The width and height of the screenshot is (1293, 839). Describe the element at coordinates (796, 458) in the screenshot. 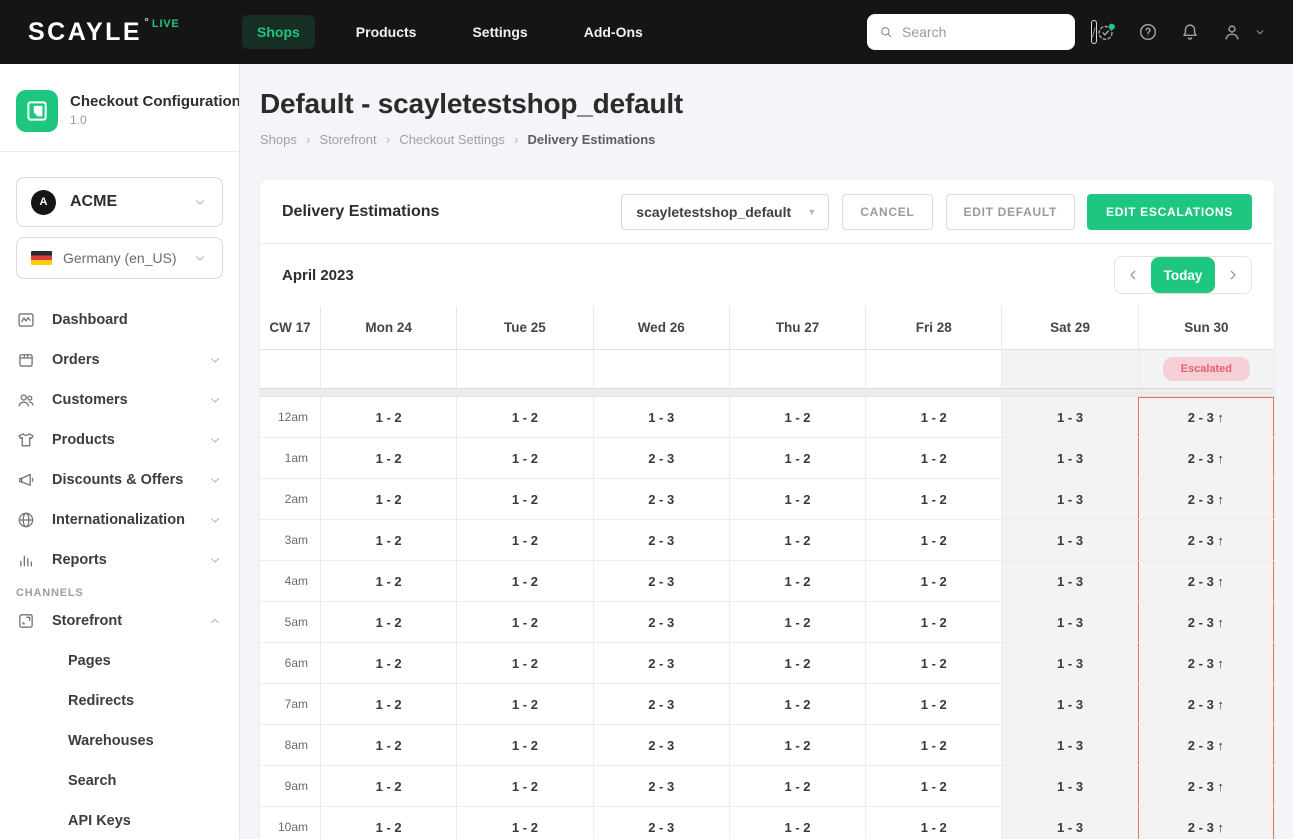

I see `delivery-estimate-cell-thu-27-1am: 1 - 2` at that location.